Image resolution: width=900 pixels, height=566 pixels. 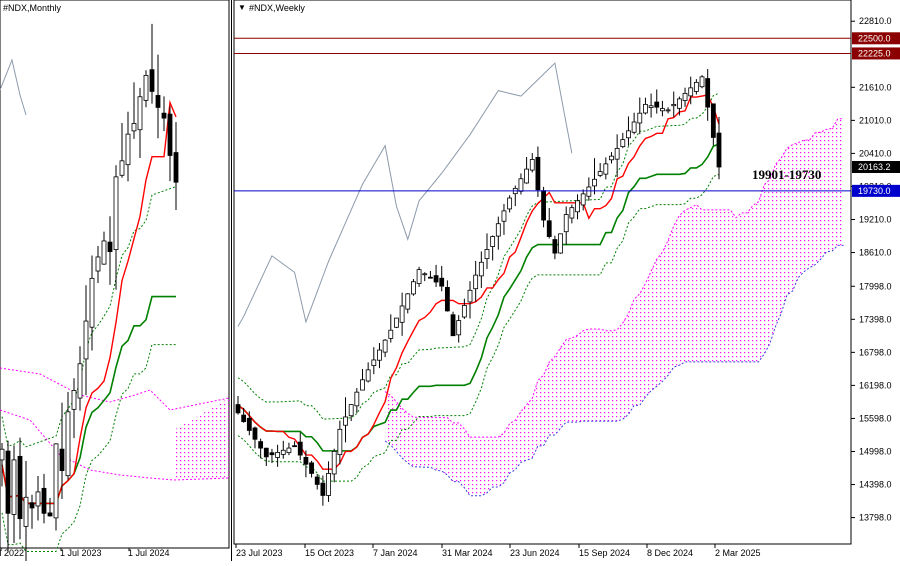 I want to click on monthly-tick-label: Jul 2022, so click(x=12, y=553).